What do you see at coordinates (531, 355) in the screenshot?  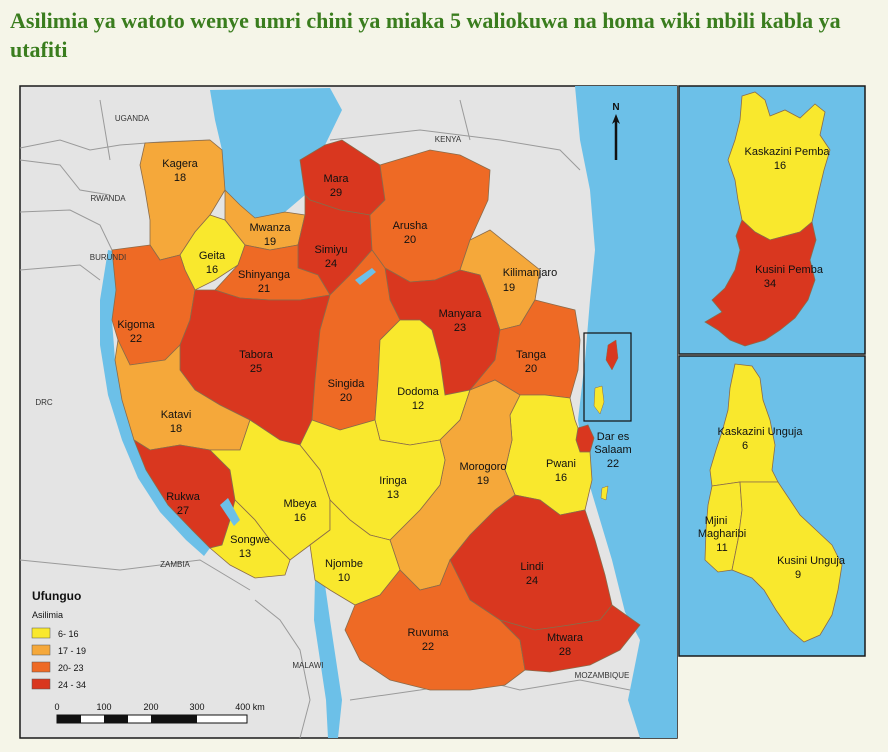 I see `label-tanga: Tanga` at bounding box center [531, 355].